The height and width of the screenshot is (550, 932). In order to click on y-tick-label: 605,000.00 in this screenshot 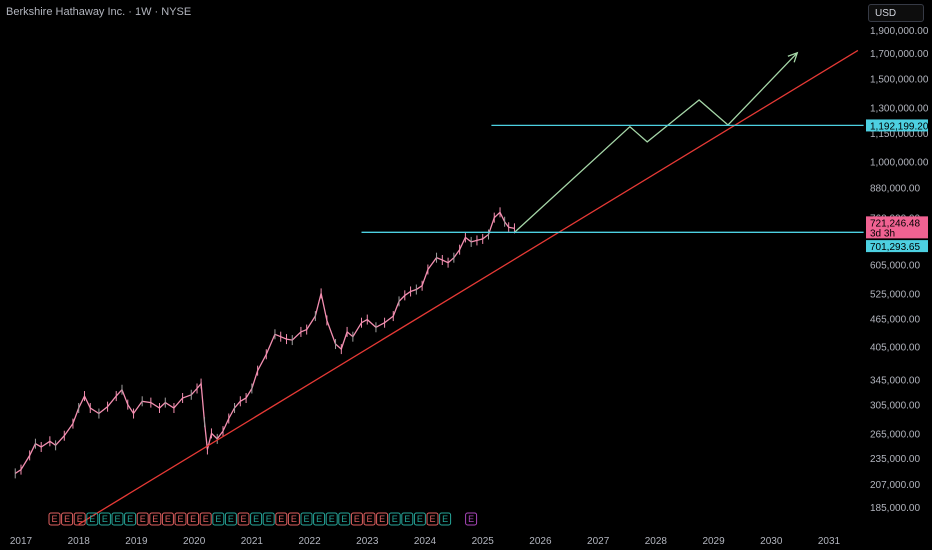, I will do `click(895, 265)`.